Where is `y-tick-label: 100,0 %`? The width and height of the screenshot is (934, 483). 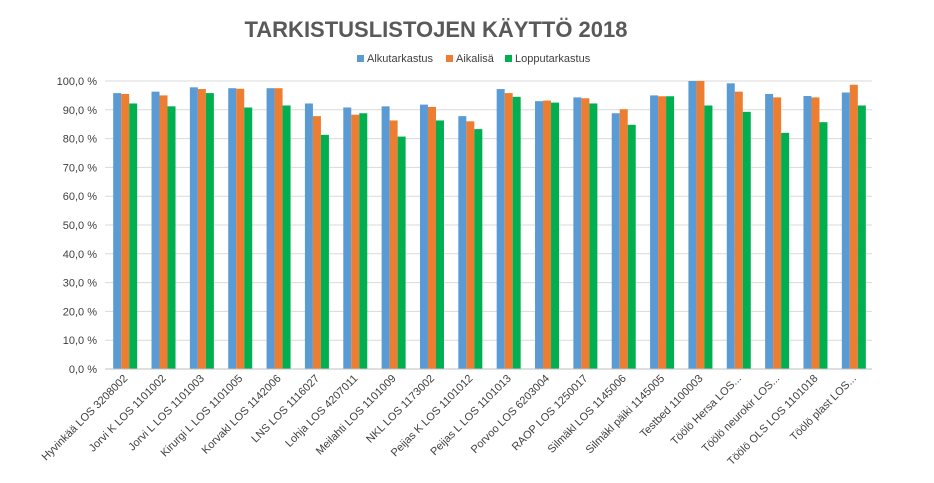
y-tick-label: 100,0 % is located at coordinates (77, 82).